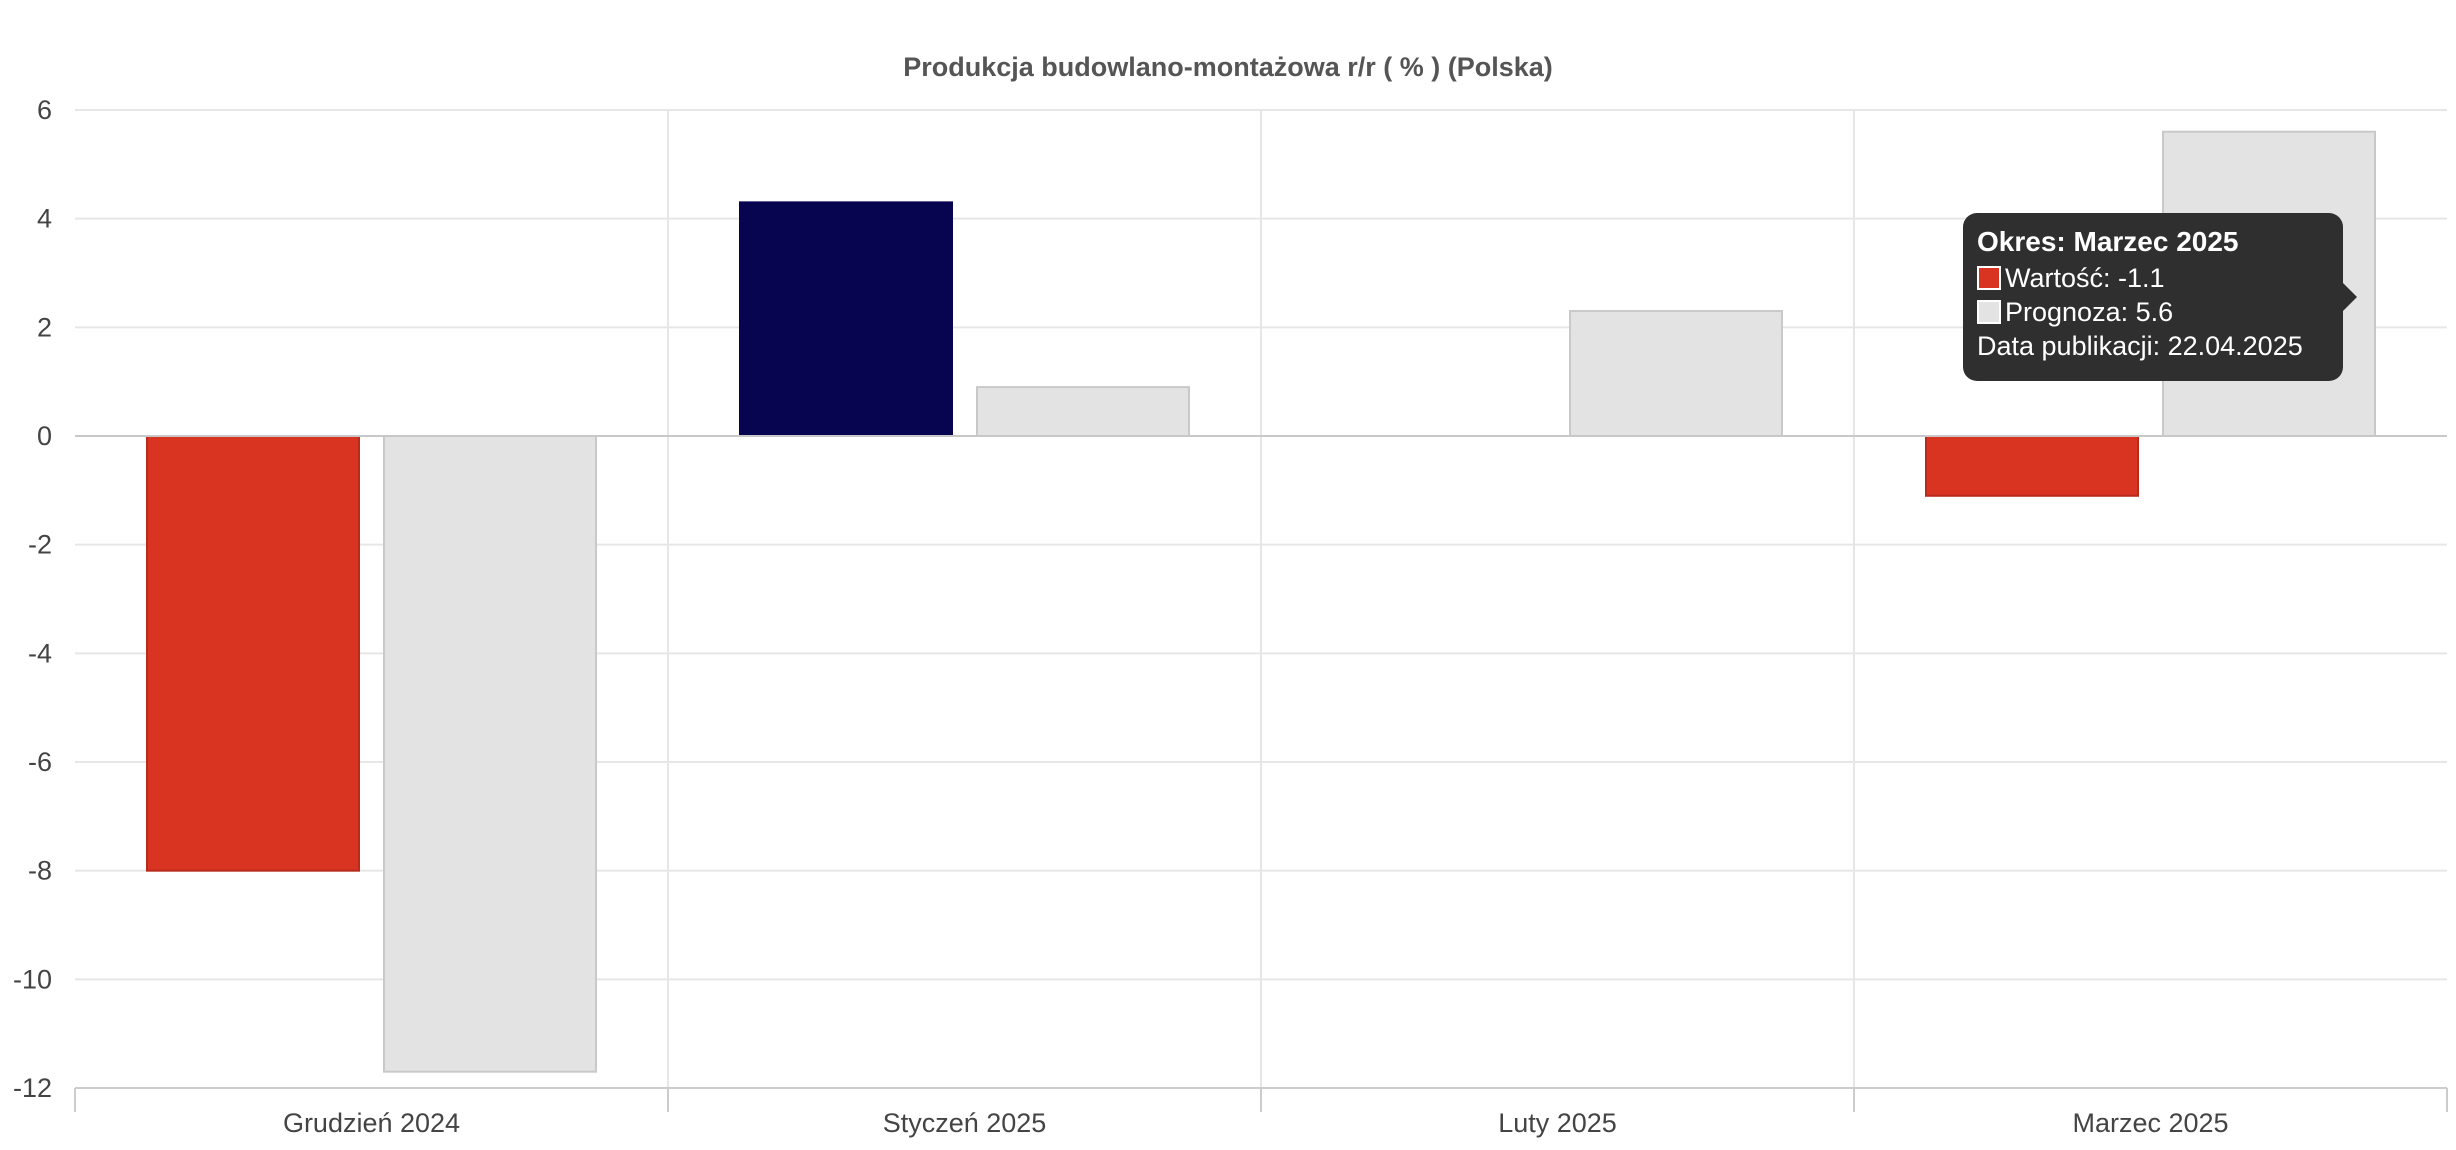  What do you see at coordinates (2150, 1123) in the screenshot?
I see `x-tick-label: Marzec 2025` at bounding box center [2150, 1123].